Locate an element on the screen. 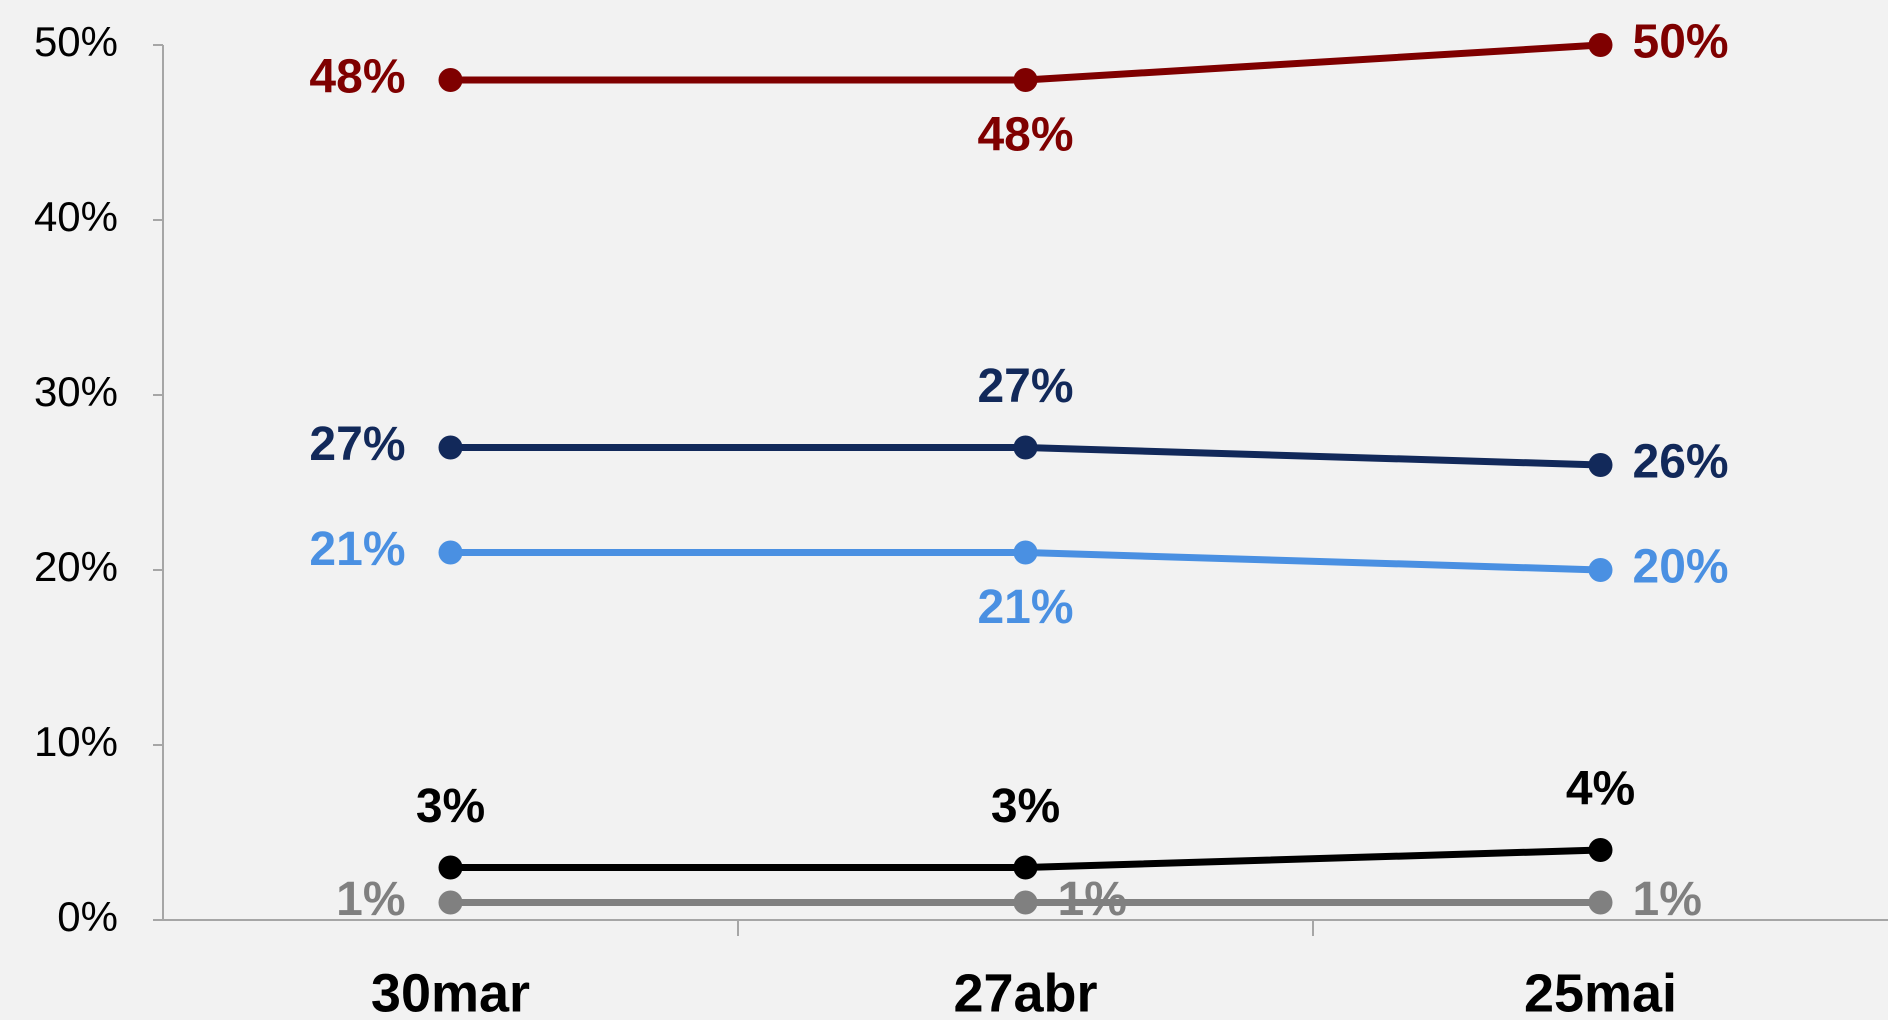 The height and width of the screenshot is (1020, 1888). data-label: 20% is located at coordinates (1681, 567).